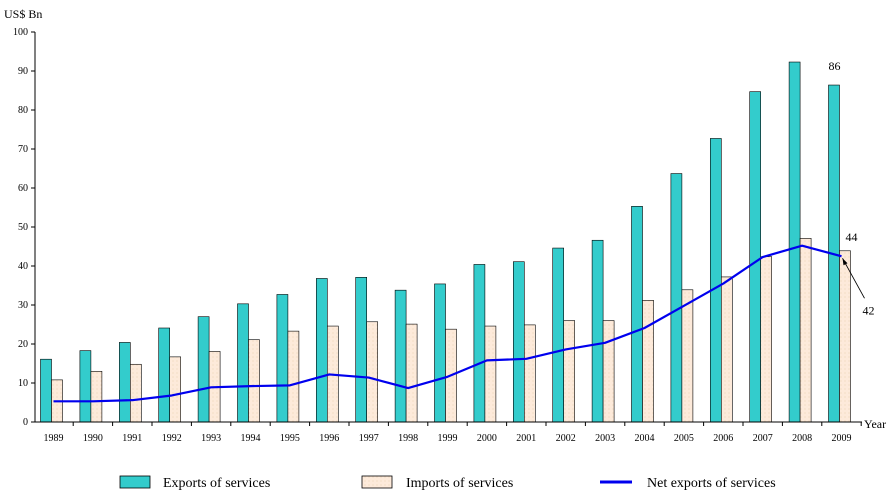 Image resolution: width=891 pixels, height=492 pixels. What do you see at coordinates (369, 438) in the screenshot?
I see `x-tick-label-1997: 1997` at bounding box center [369, 438].